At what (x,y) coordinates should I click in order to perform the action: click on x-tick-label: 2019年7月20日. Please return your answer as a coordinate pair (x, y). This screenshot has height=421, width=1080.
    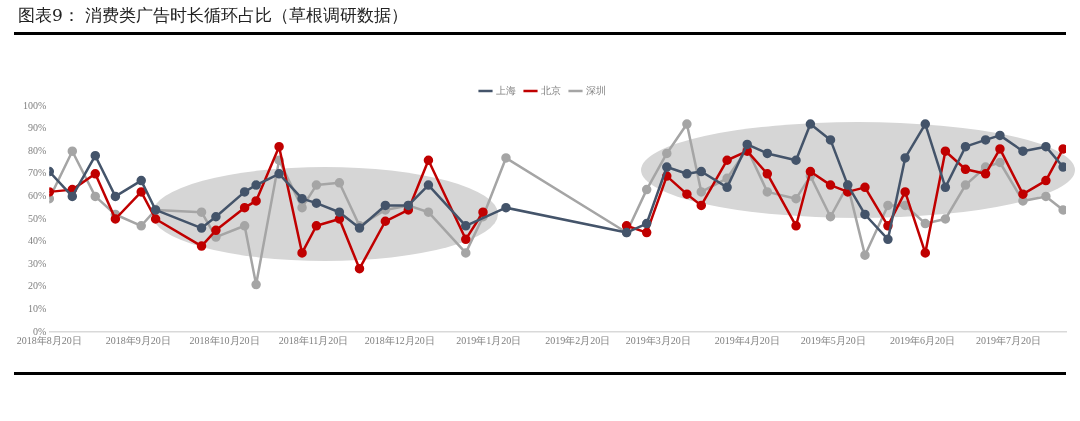
    Looking at the image, I should click on (1009, 340).